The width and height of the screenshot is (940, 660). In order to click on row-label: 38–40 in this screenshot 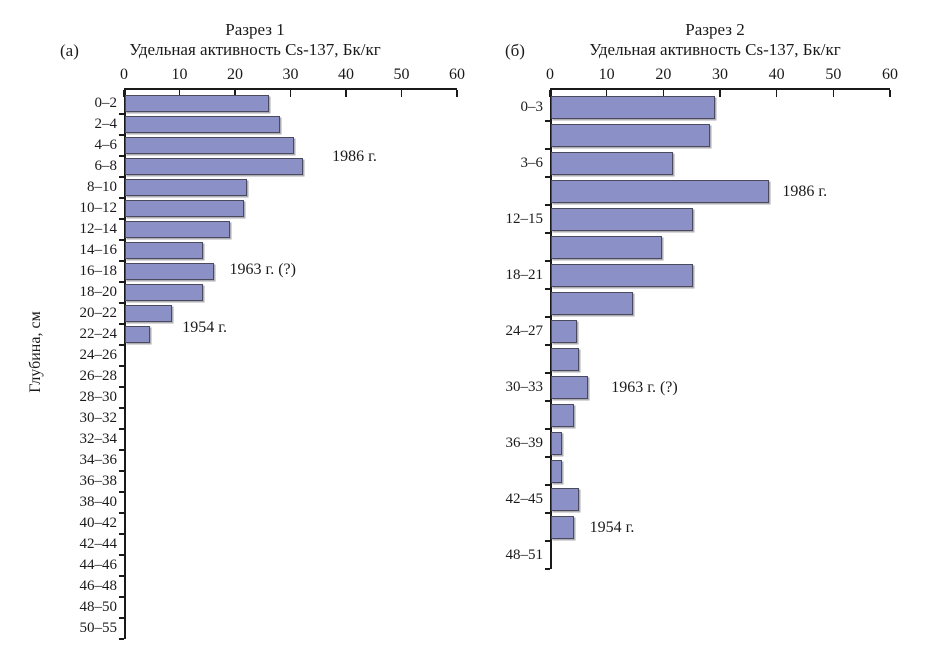, I will do `click(98, 502)`.